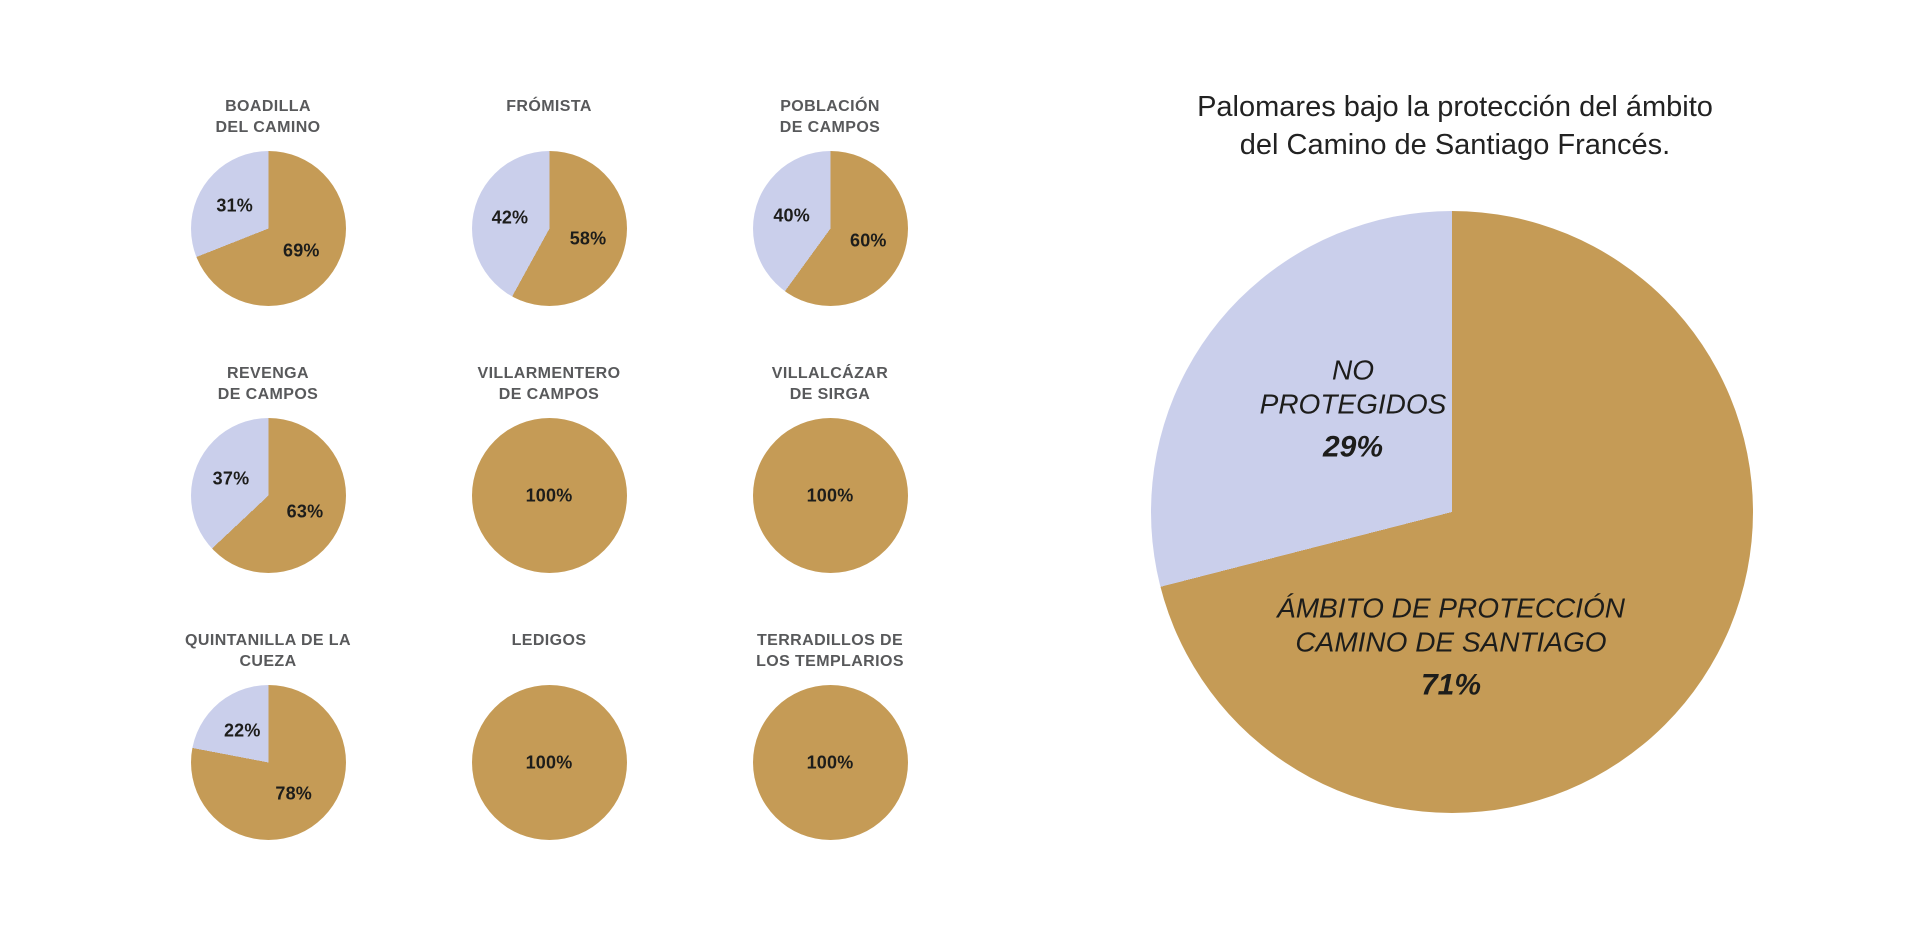 The height and width of the screenshot is (935, 1920). I want to click on slice-percent: 29%, so click(1353, 447).